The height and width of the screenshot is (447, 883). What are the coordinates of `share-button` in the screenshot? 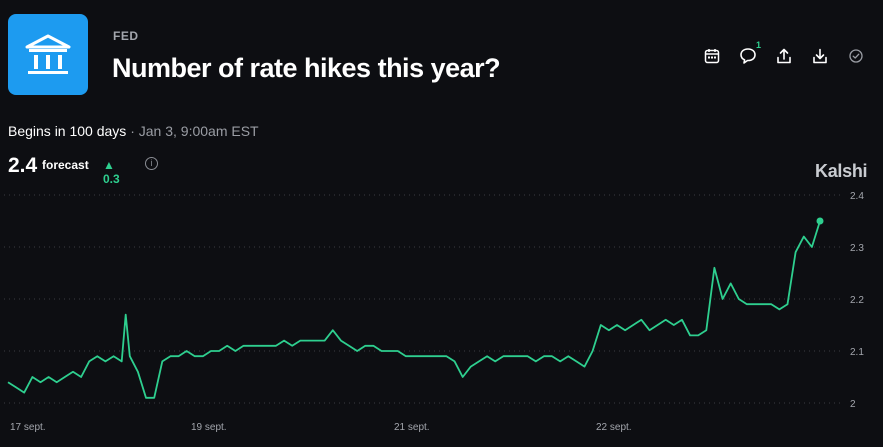 It's located at (784, 56).